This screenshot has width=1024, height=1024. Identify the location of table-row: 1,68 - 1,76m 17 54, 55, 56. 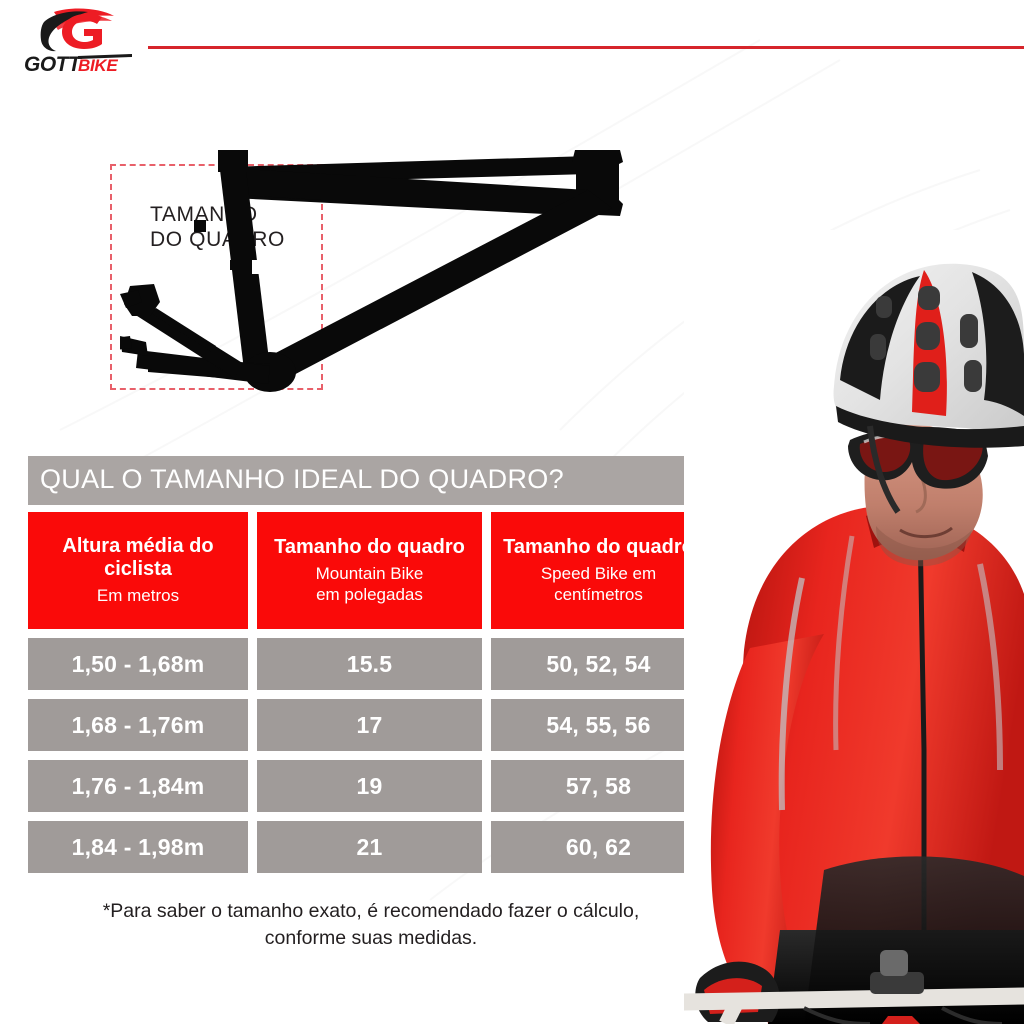
(367, 725).